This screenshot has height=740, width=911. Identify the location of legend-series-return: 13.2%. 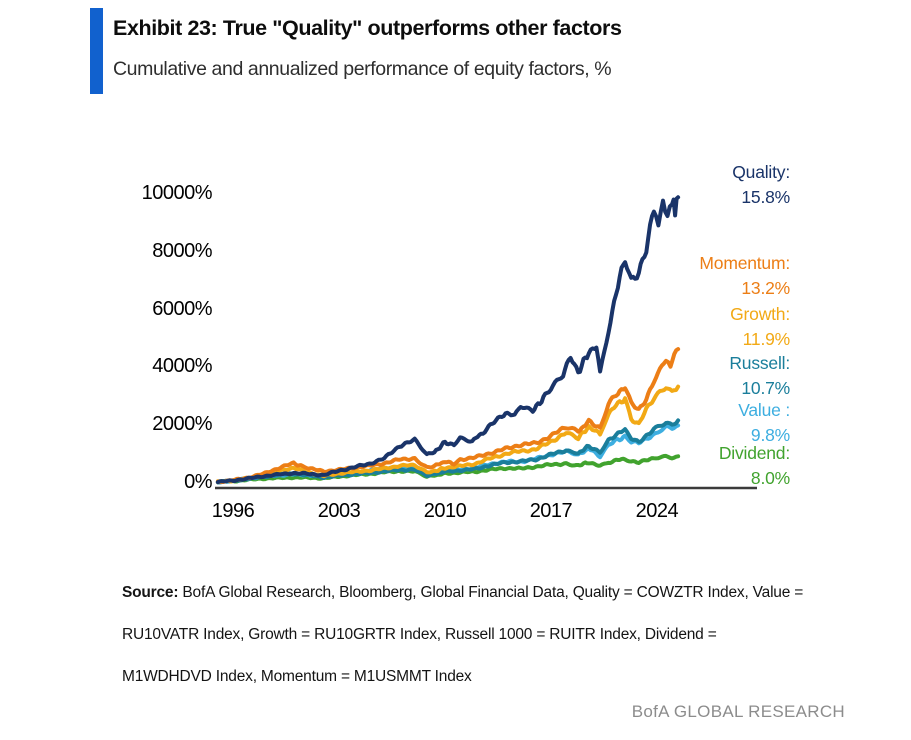
(765, 288).